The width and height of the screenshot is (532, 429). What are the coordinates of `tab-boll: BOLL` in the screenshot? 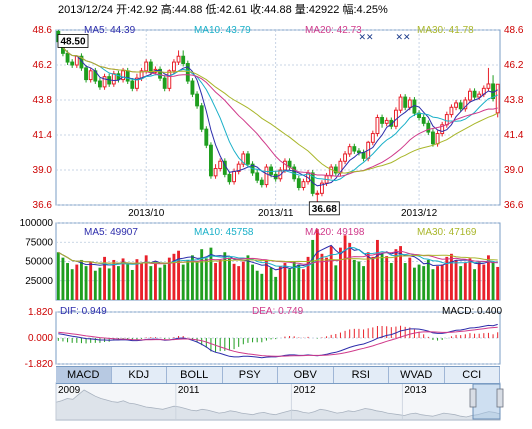 It's located at (195, 375).